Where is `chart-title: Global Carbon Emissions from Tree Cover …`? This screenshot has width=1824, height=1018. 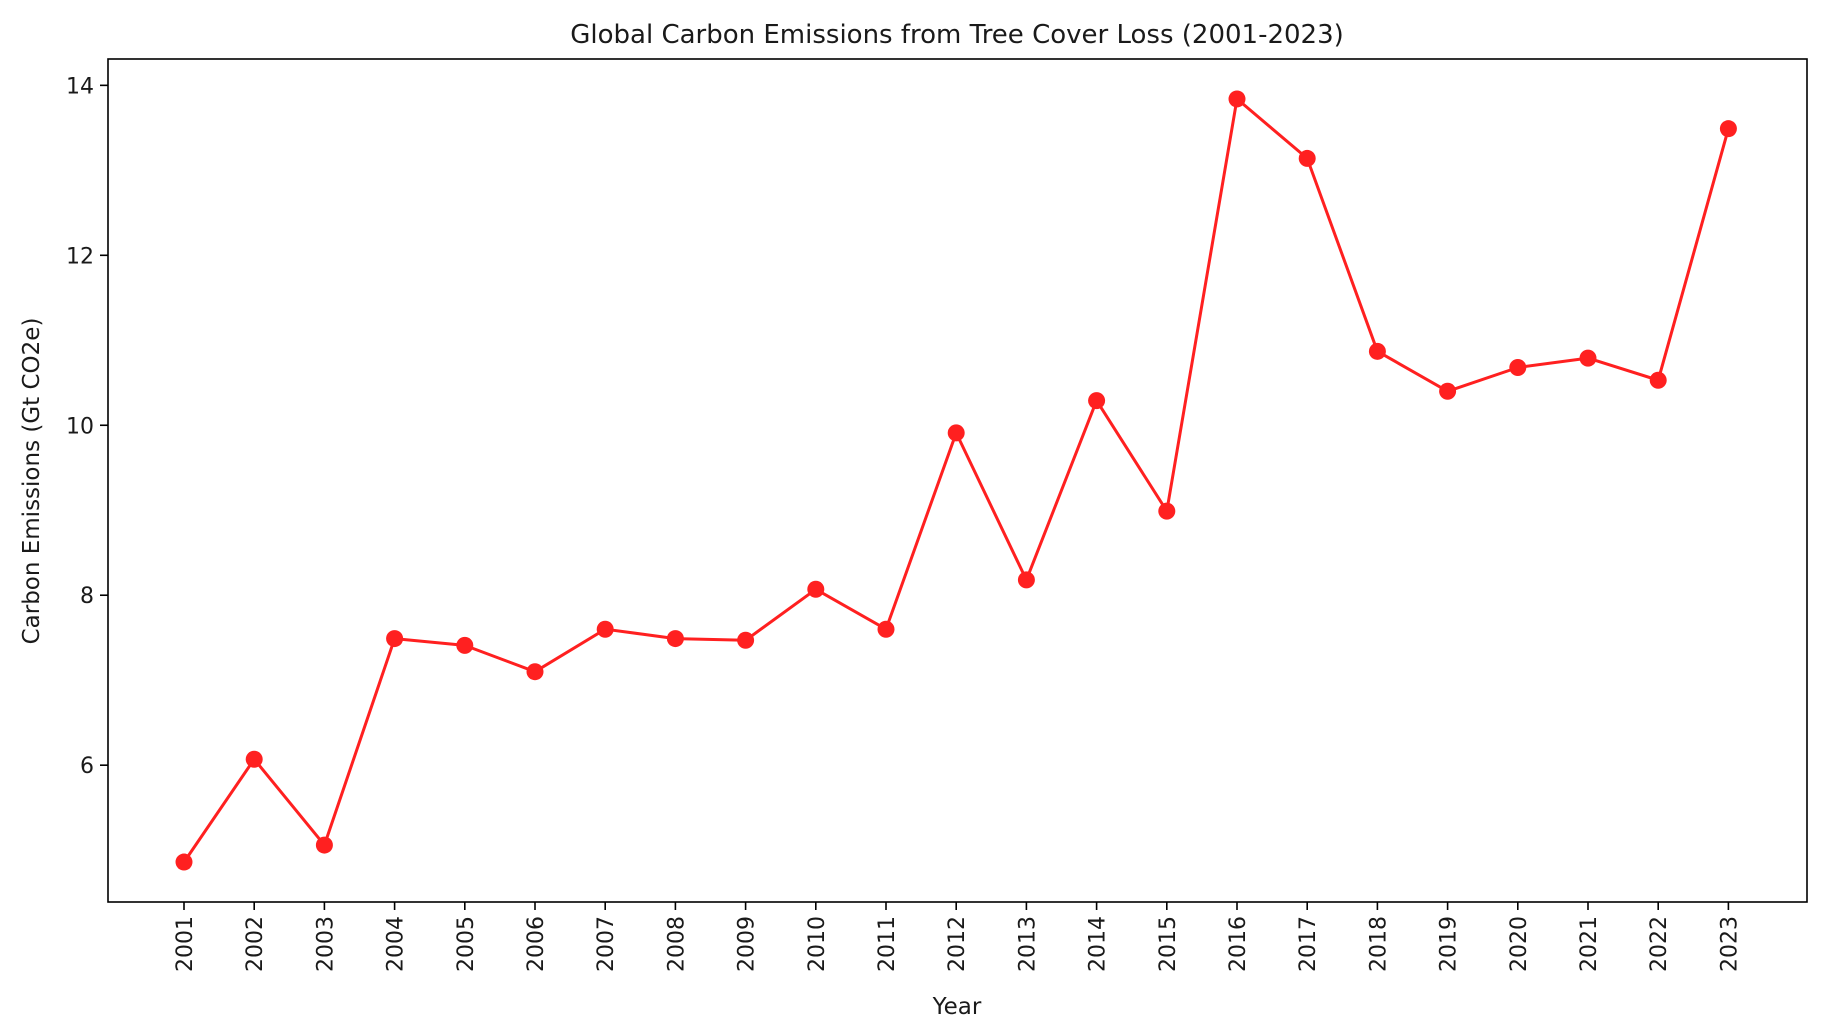
chart-title: Global Carbon Emissions from Tree Cover … is located at coordinates (957, 35).